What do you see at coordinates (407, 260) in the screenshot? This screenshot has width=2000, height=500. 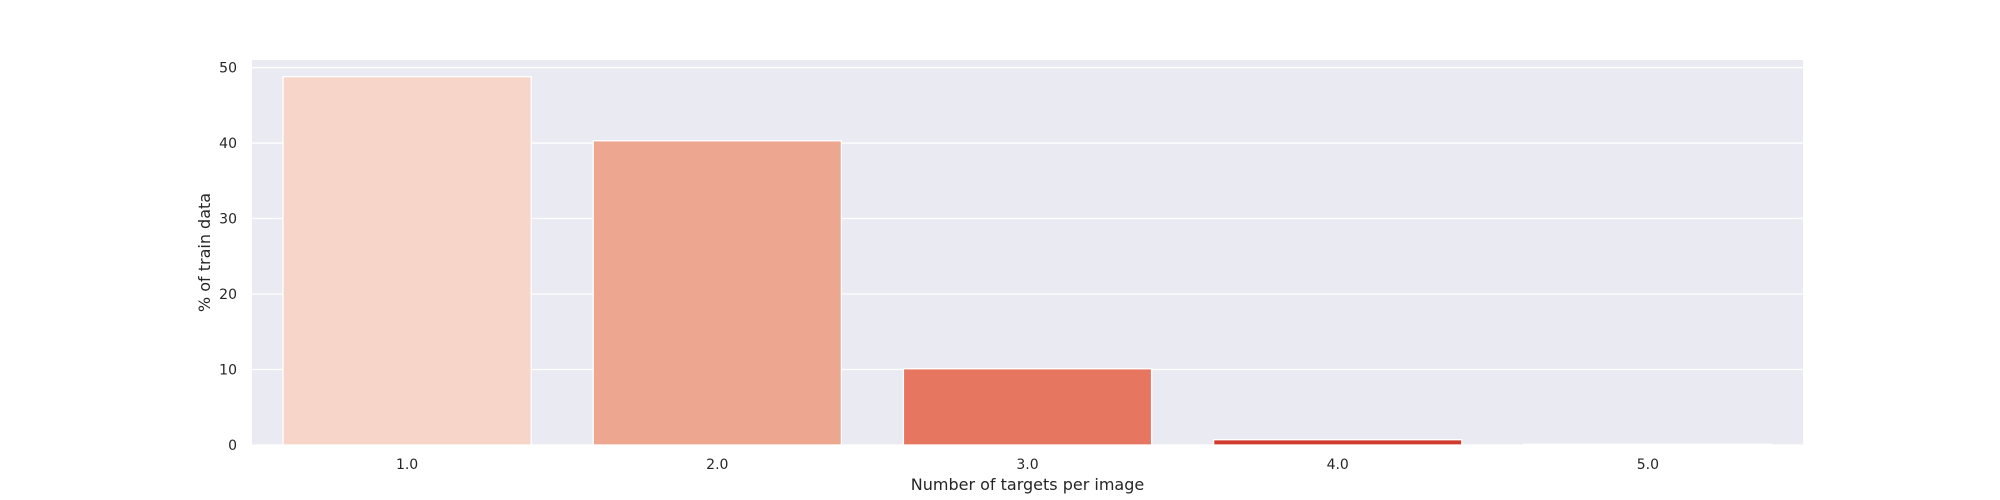 I see `bar-1.0` at bounding box center [407, 260].